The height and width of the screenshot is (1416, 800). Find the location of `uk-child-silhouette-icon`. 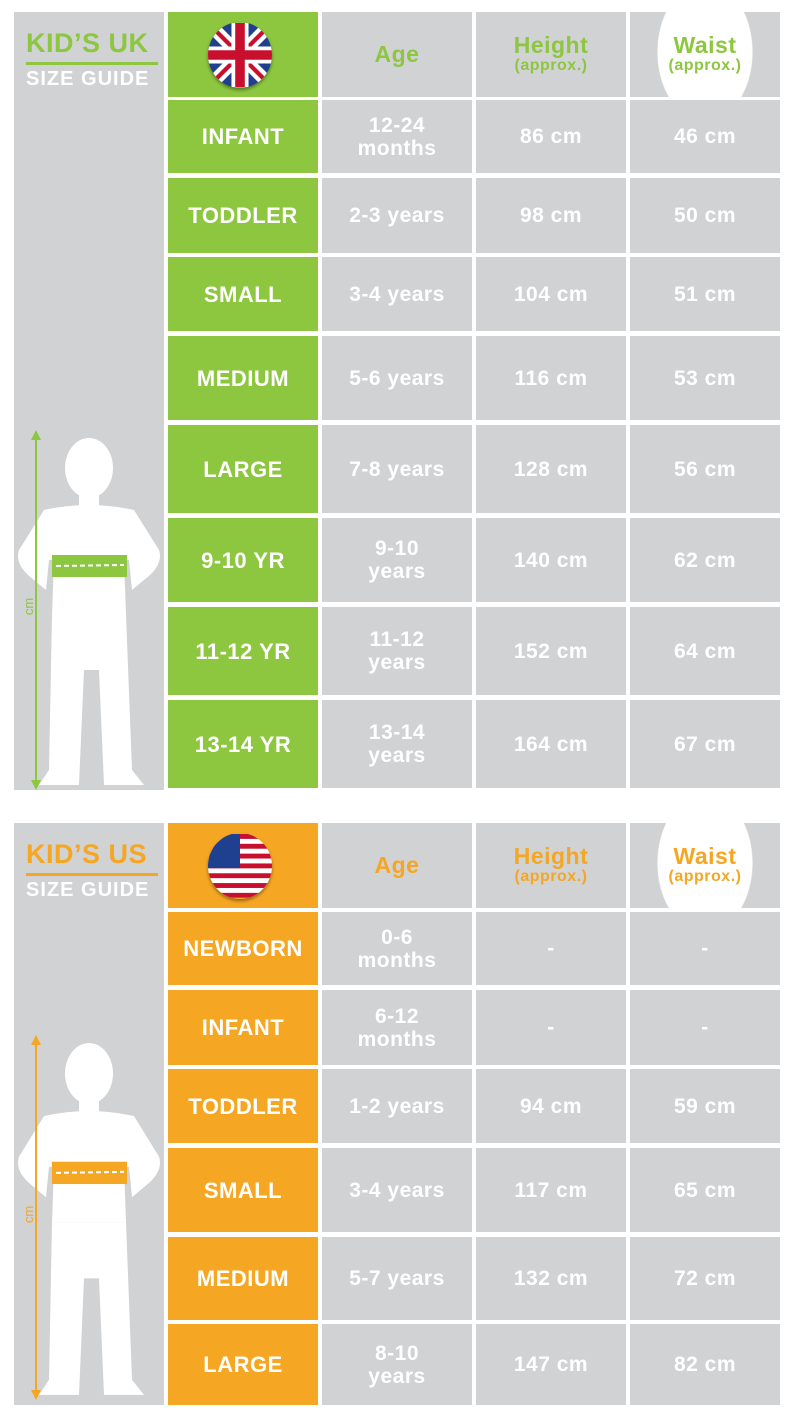

uk-child-silhouette-icon is located at coordinates (89, 610).